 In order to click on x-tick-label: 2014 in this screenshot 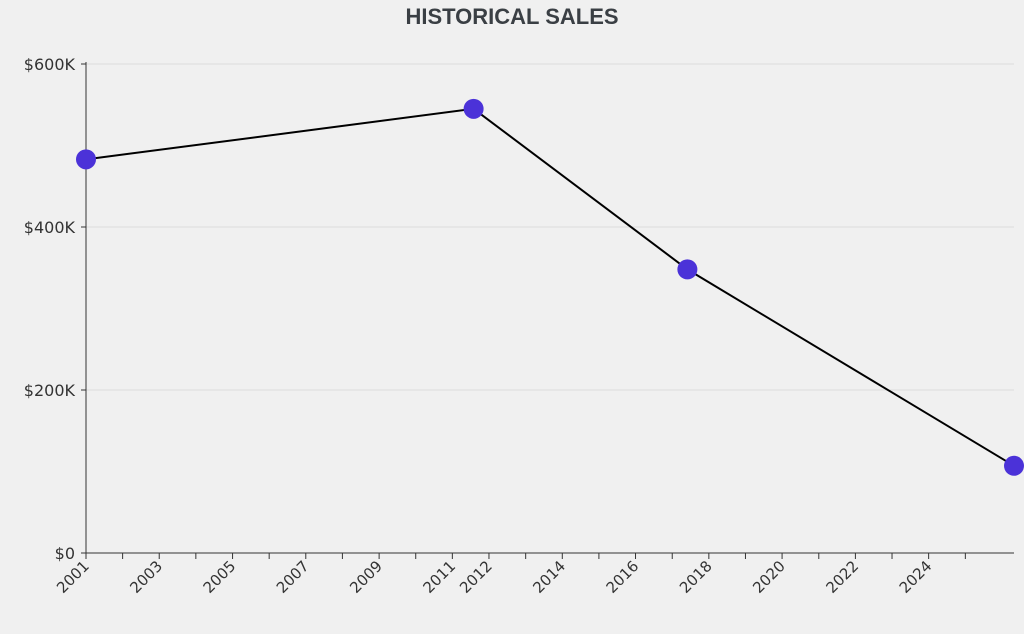, I will do `click(549, 577)`.